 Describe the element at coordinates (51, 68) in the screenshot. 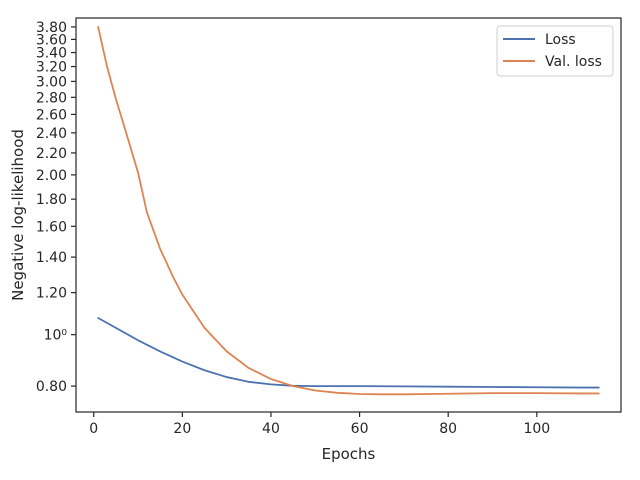

I see `y-tick-label: 3.20` at that location.